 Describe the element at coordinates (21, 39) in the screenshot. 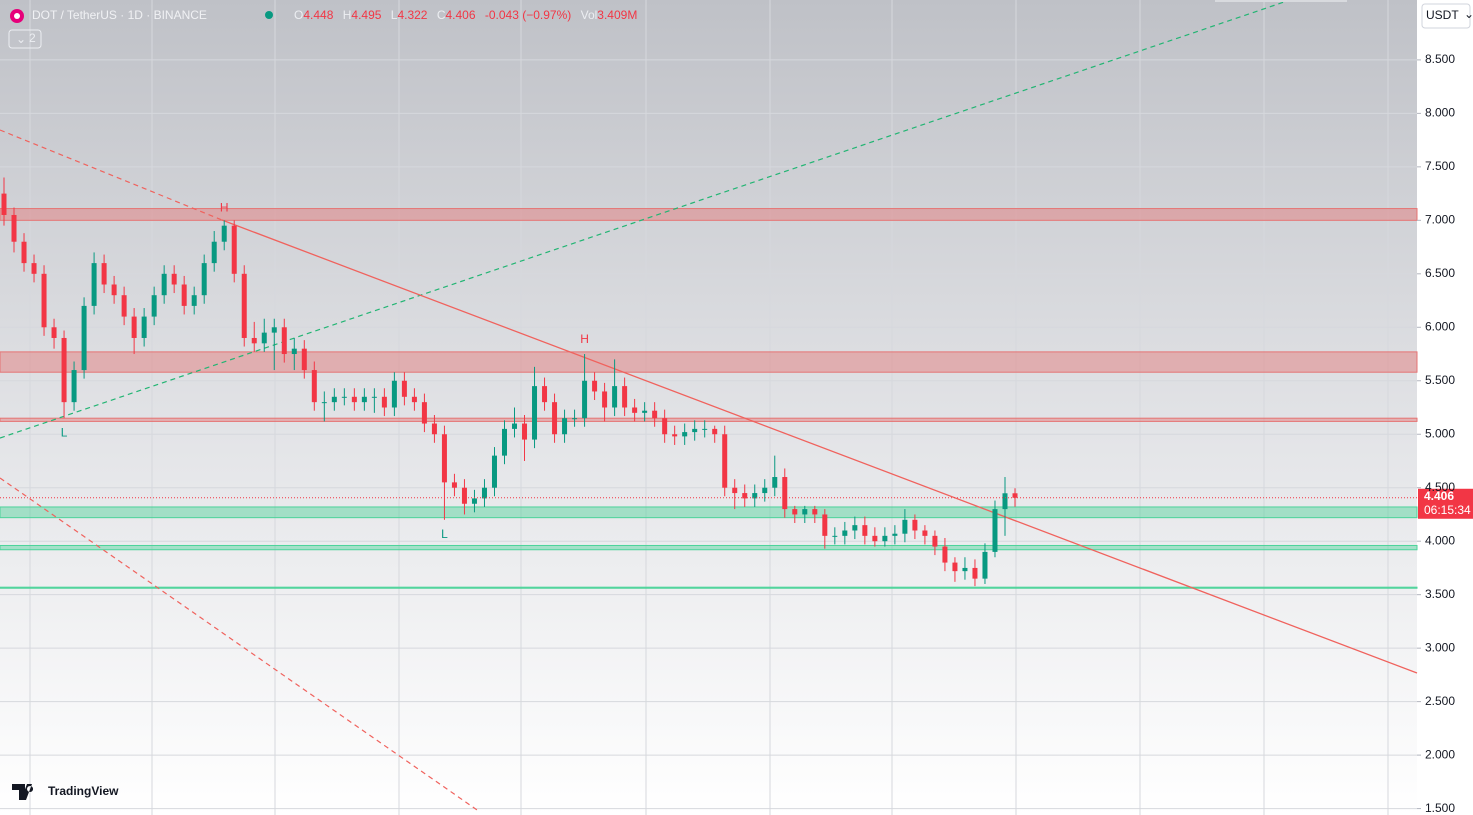

I see `chevron: ⌄` at that location.